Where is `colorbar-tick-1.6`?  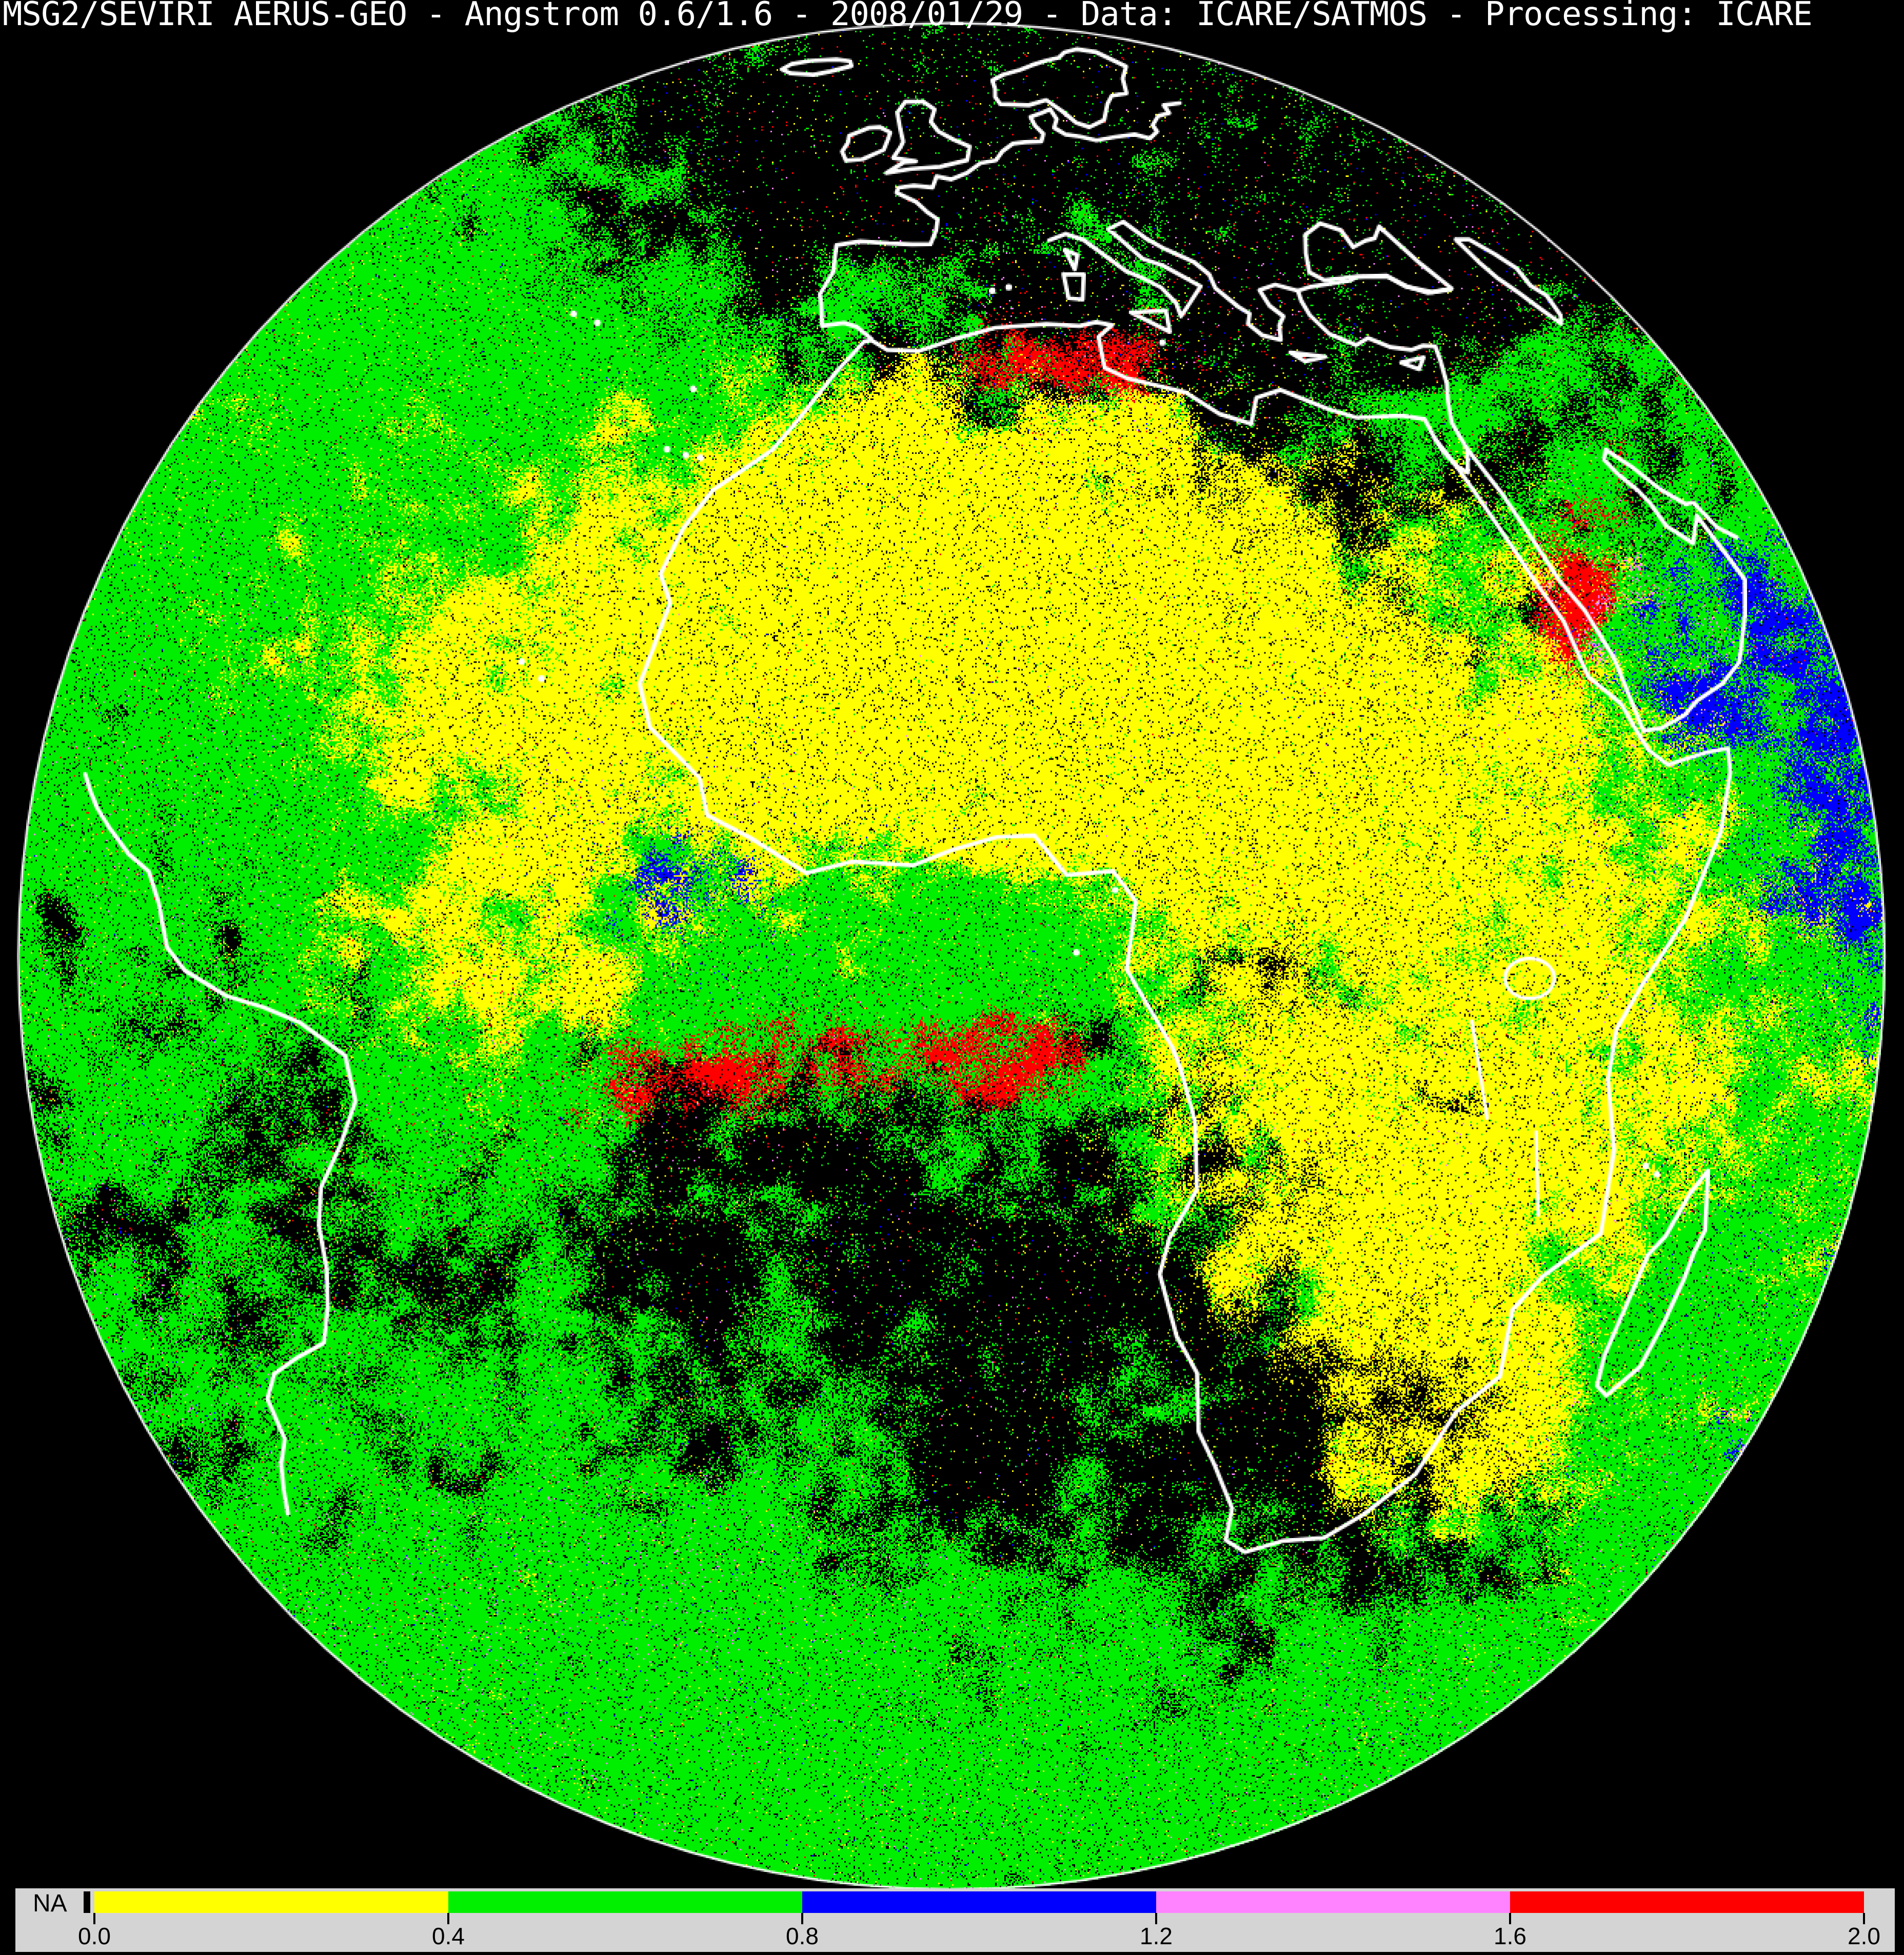
colorbar-tick-1.6 is located at coordinates (1510, 1918).